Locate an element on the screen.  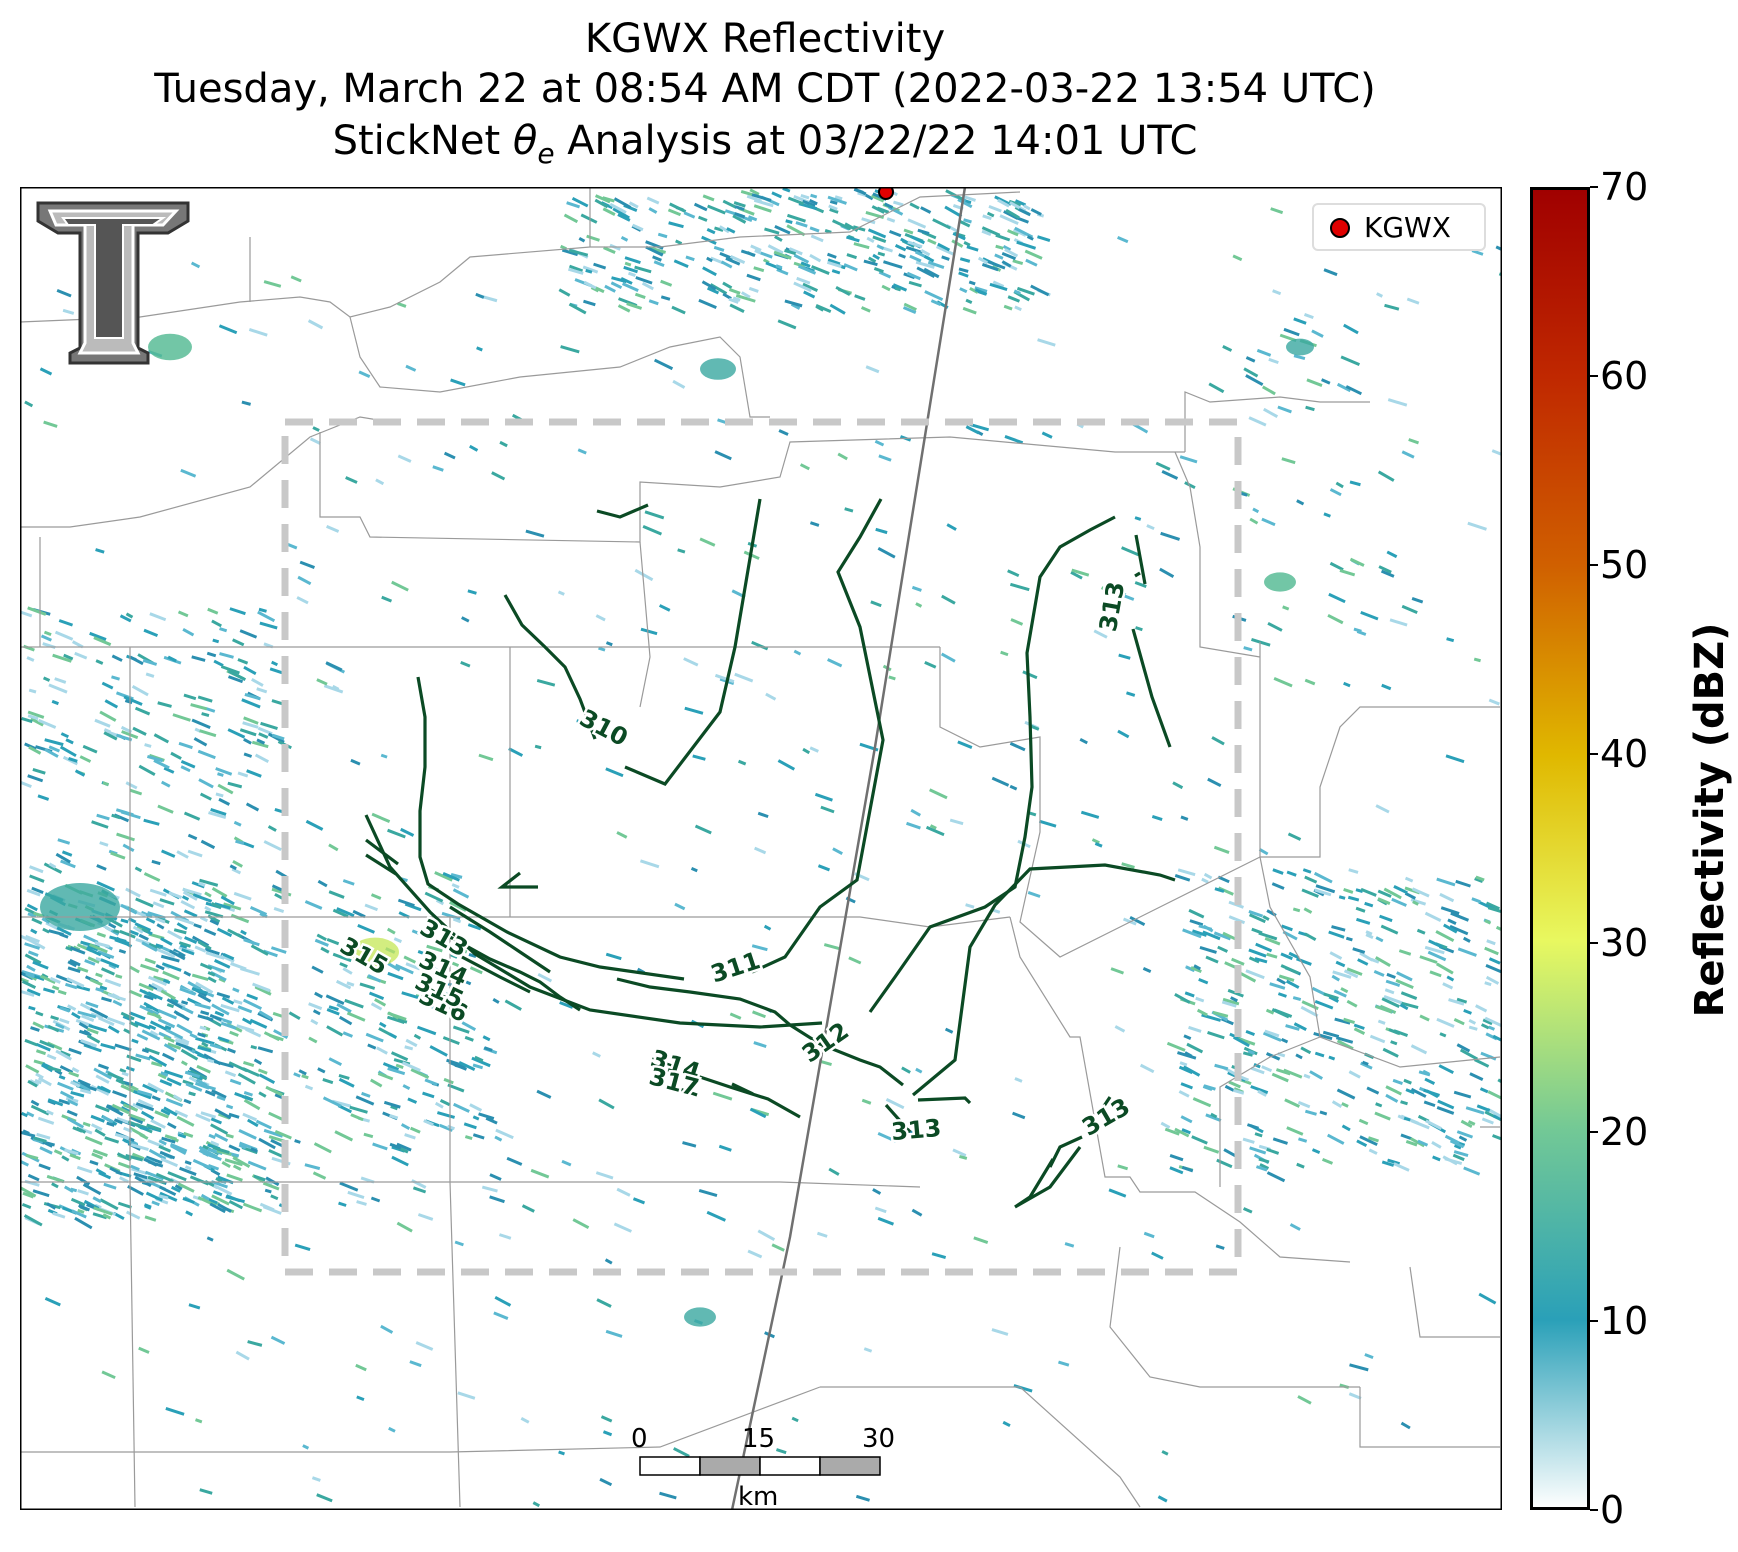
colorbar-tick-mark is located at coordinates (1594, 565).